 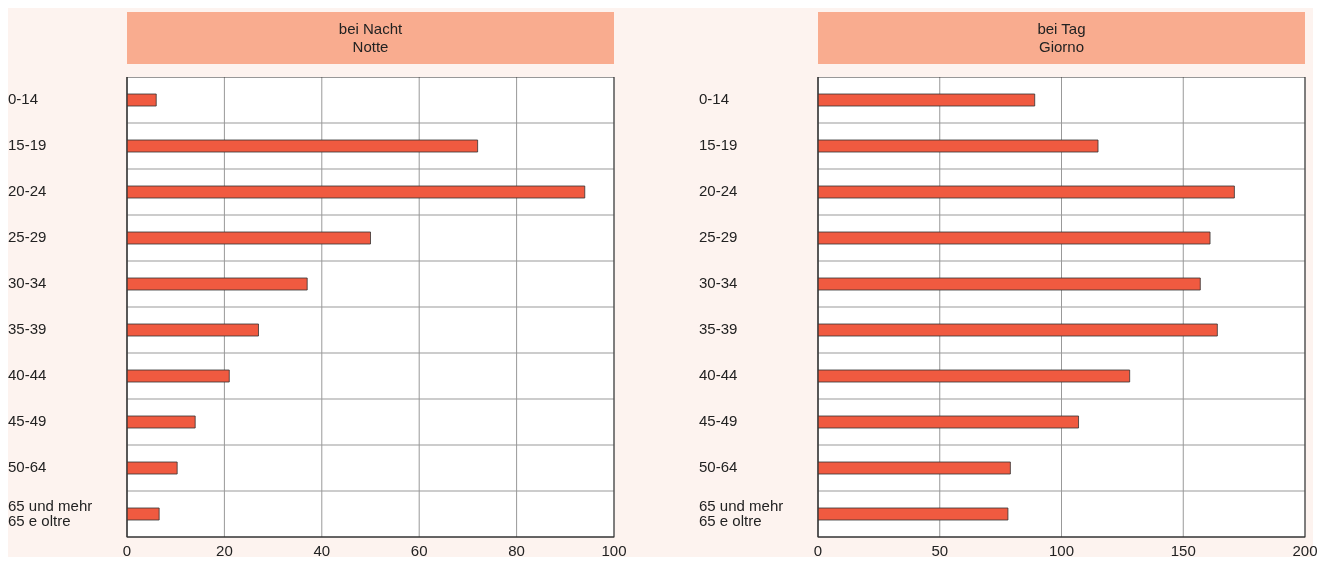 What do you see at coordinates (1183, 550) in the screenshot?
I see `x-tick-label: 150` at bounding box center [1183, 550].